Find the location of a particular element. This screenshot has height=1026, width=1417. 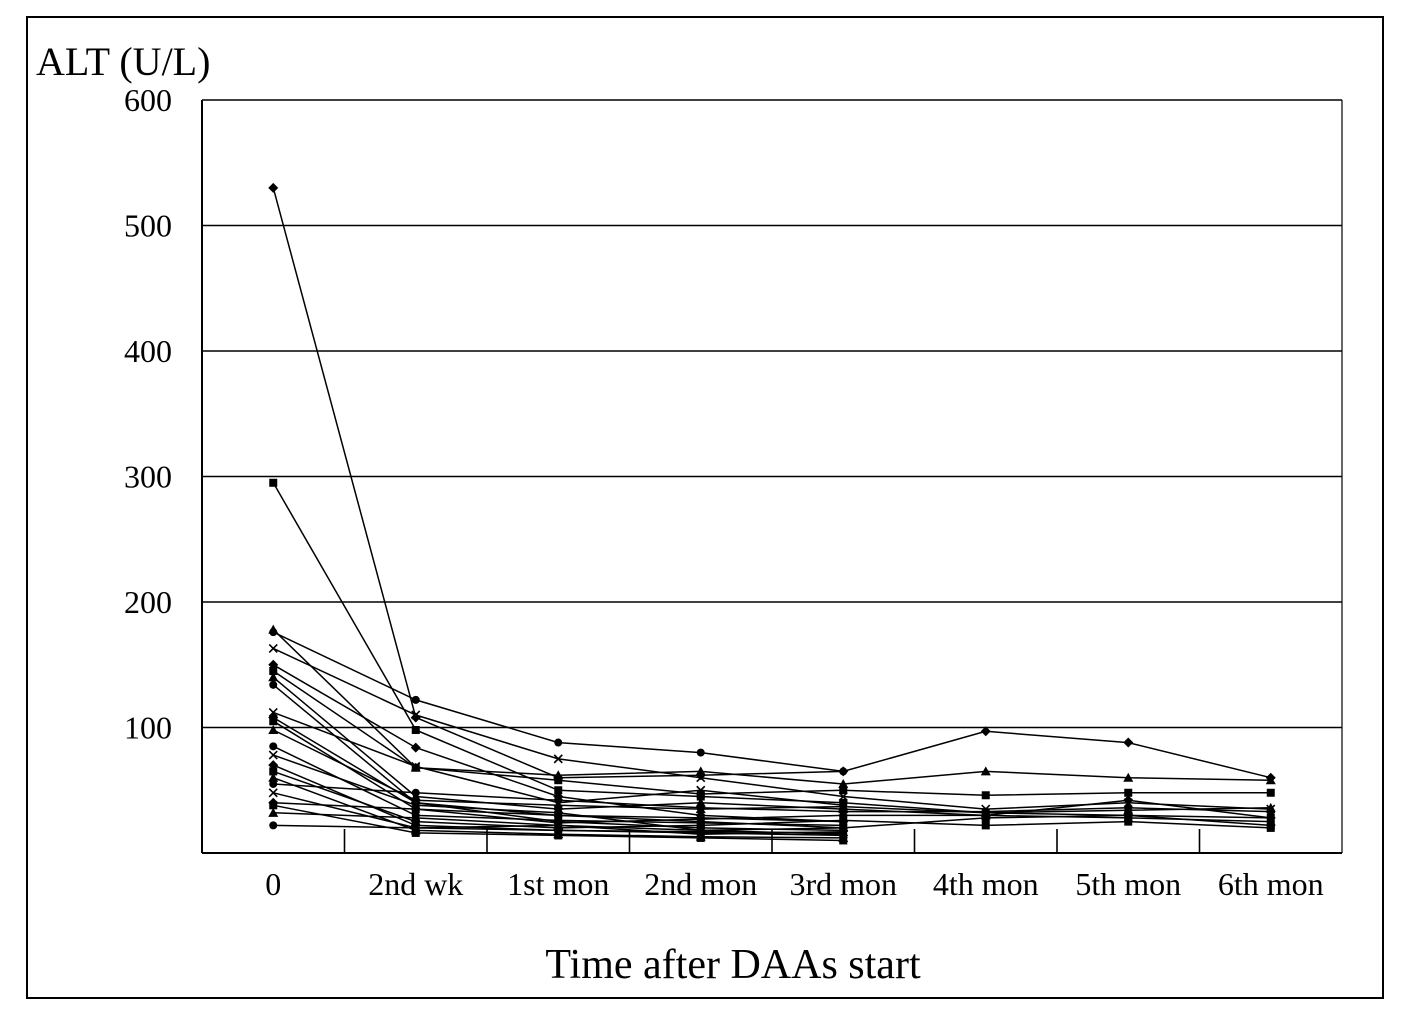

y-tick-label: 600 is located at coordinates (148, 100).